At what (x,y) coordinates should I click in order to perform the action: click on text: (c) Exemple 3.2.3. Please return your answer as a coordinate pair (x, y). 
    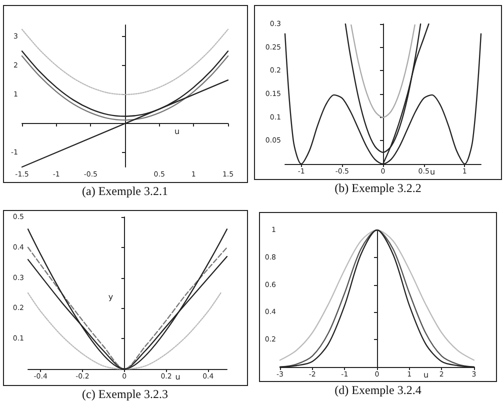
    Looking at the image, I should click on (125, 394).